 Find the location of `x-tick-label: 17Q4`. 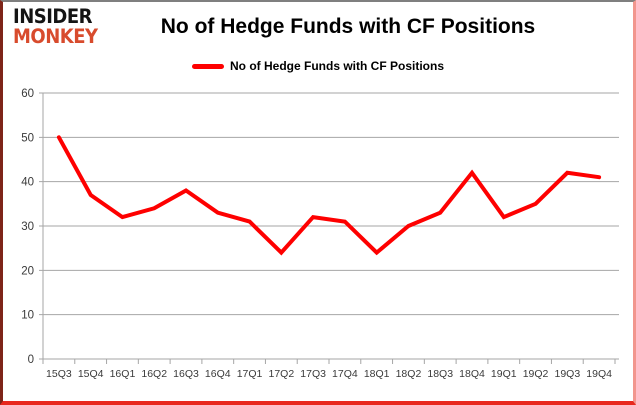

x-tick-label: 17Q4 is located at coordinates (345, 374).